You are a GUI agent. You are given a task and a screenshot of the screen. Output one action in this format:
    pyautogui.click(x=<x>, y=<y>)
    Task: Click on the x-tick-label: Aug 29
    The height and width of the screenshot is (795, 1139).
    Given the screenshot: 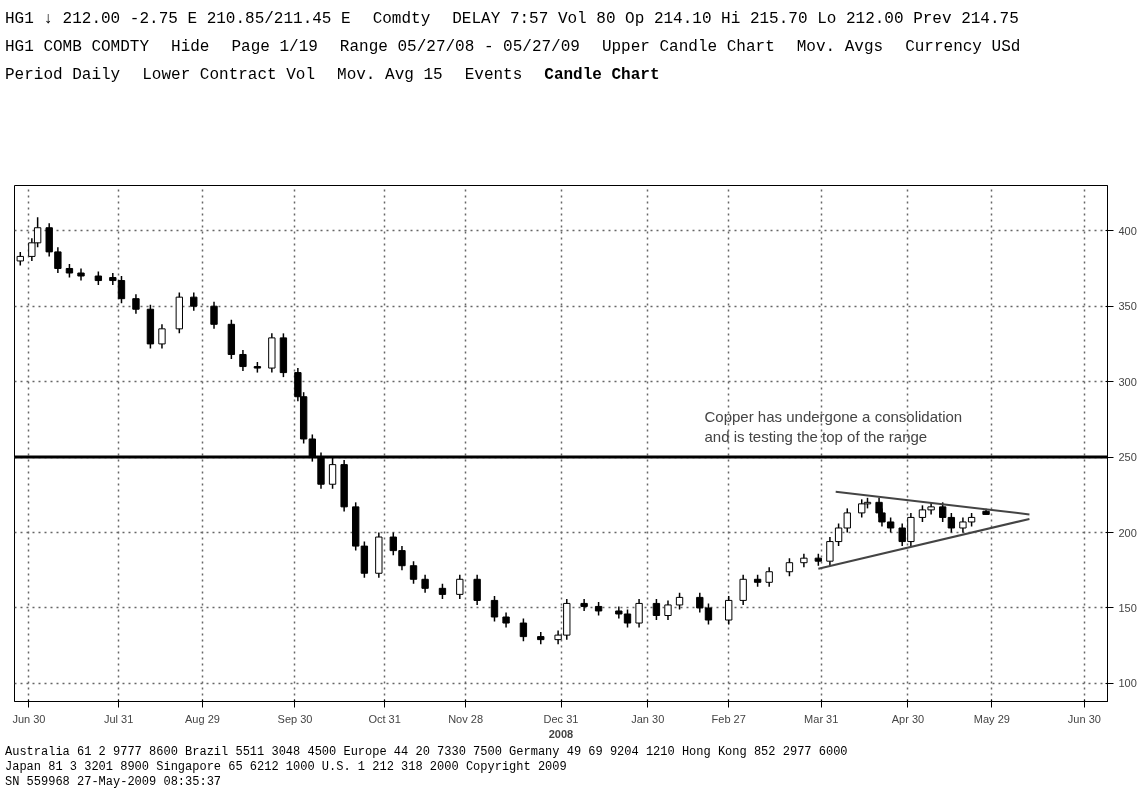 What is the action you would take?
    pyautogui.click(x=202, y=718)
    